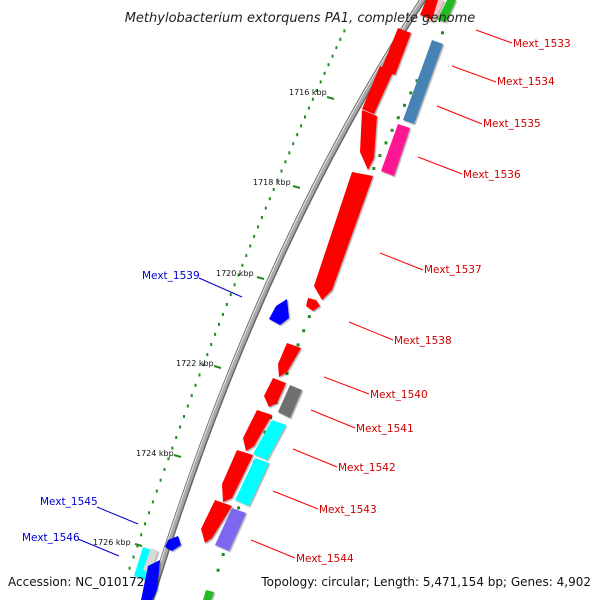  Describe the element at coordinates (289, 360) in the screenshot. I see `gene-mext-1540-arrow` at that location.